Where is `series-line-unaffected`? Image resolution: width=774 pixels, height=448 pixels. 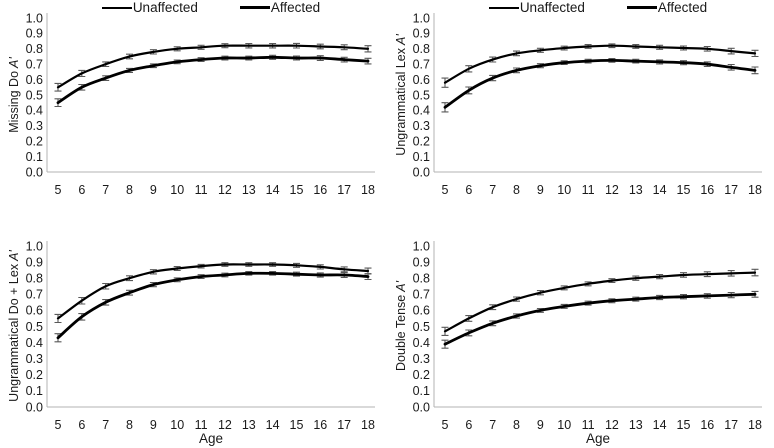 series-line-unaffected is located at coordinates (600, 64).